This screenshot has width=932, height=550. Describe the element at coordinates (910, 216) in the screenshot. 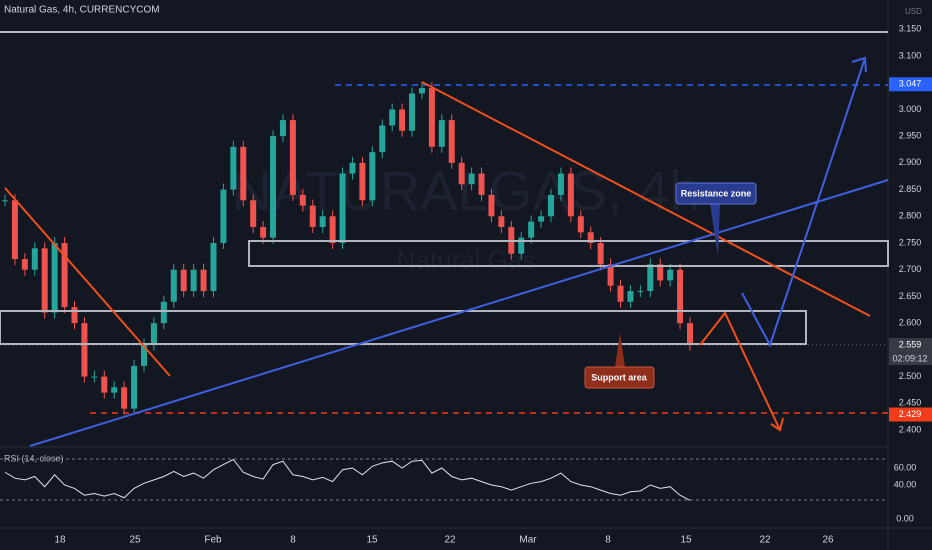

I see `price-tick-label: 2.800` at that location.